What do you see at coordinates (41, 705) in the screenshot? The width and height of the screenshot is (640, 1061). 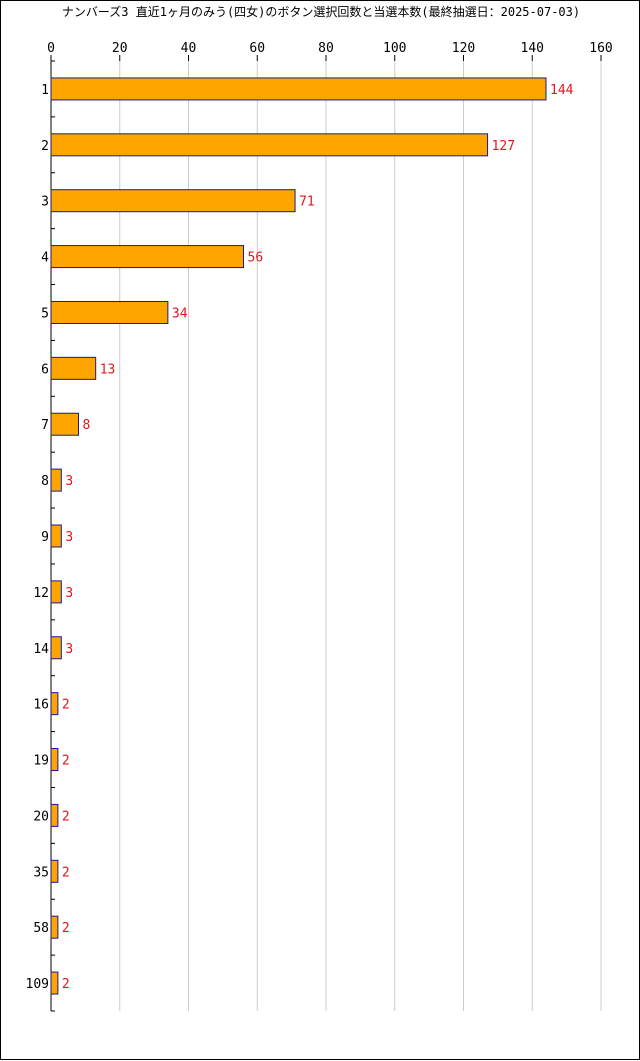 I see `category-label: 16` at bounding box center [41, 705].